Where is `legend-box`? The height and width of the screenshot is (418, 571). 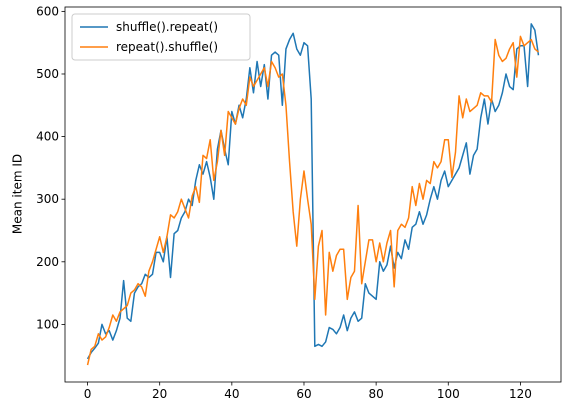
legend-box is located at coordinates (161, 37).